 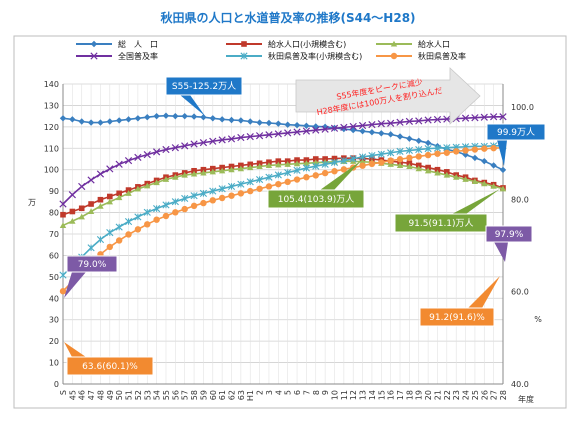 I want to click on x-tick-label: 26, so click(x=484, y=395).